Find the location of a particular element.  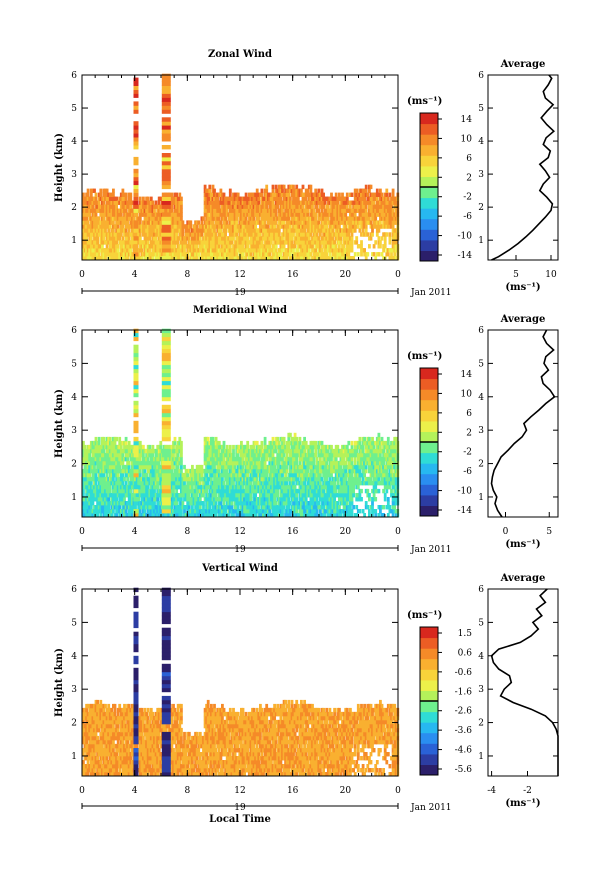

y-tick-label: 1 is located at coordinates (74, 241).